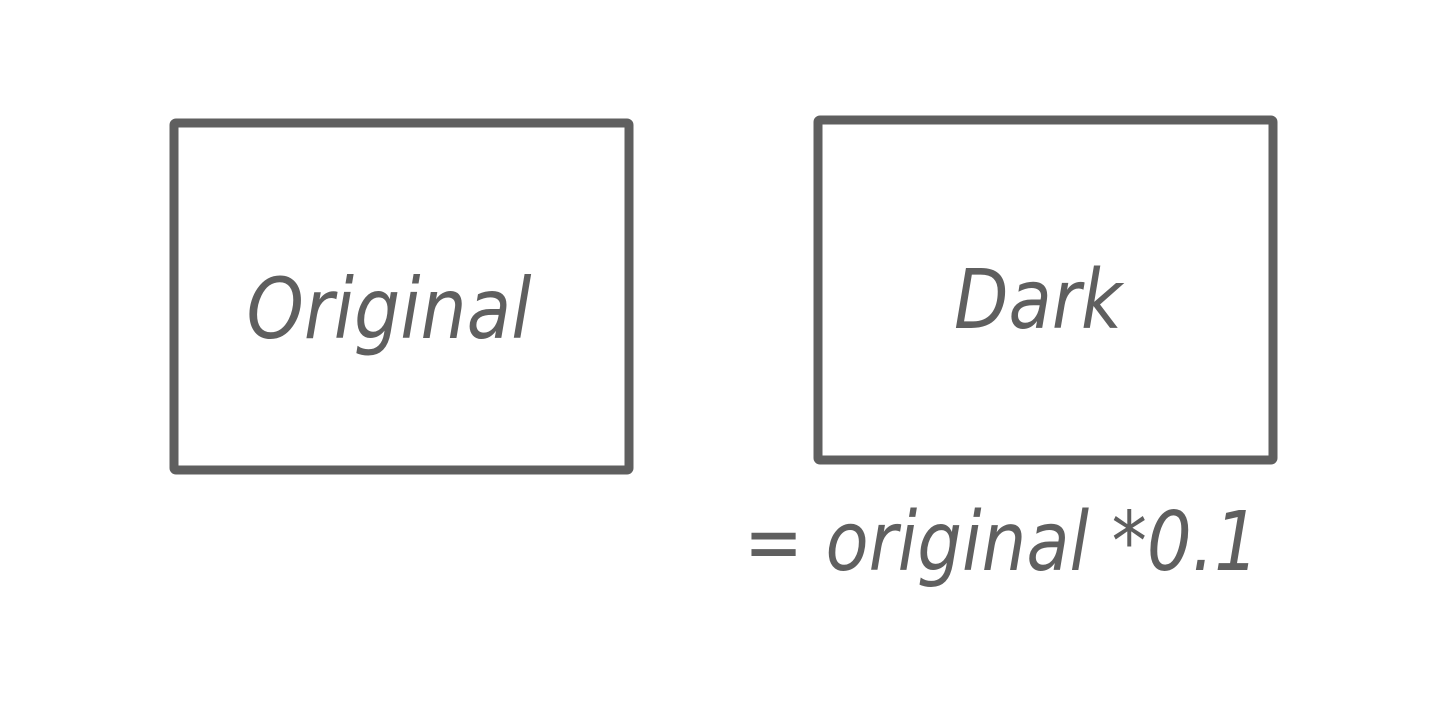 Image resolution: width=1440 pixels, height=707 pixels. What do you see at coordinates (389, 309) in the screenshot?
I see `original-box-label: Original` at bounding box center [389, 309].